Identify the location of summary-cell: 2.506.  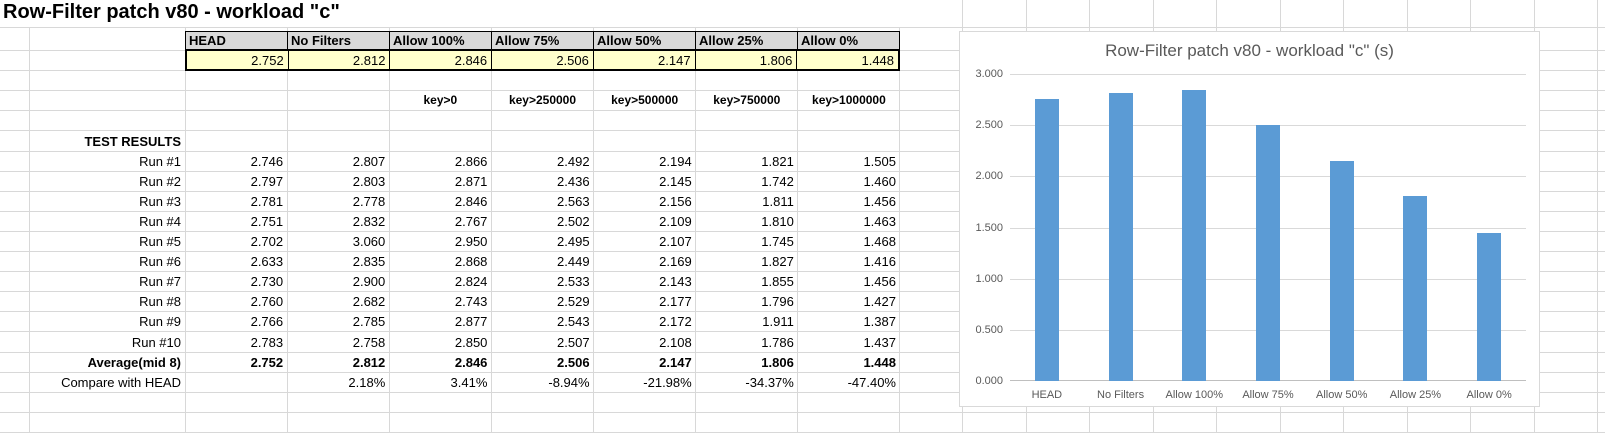
(543, 60).